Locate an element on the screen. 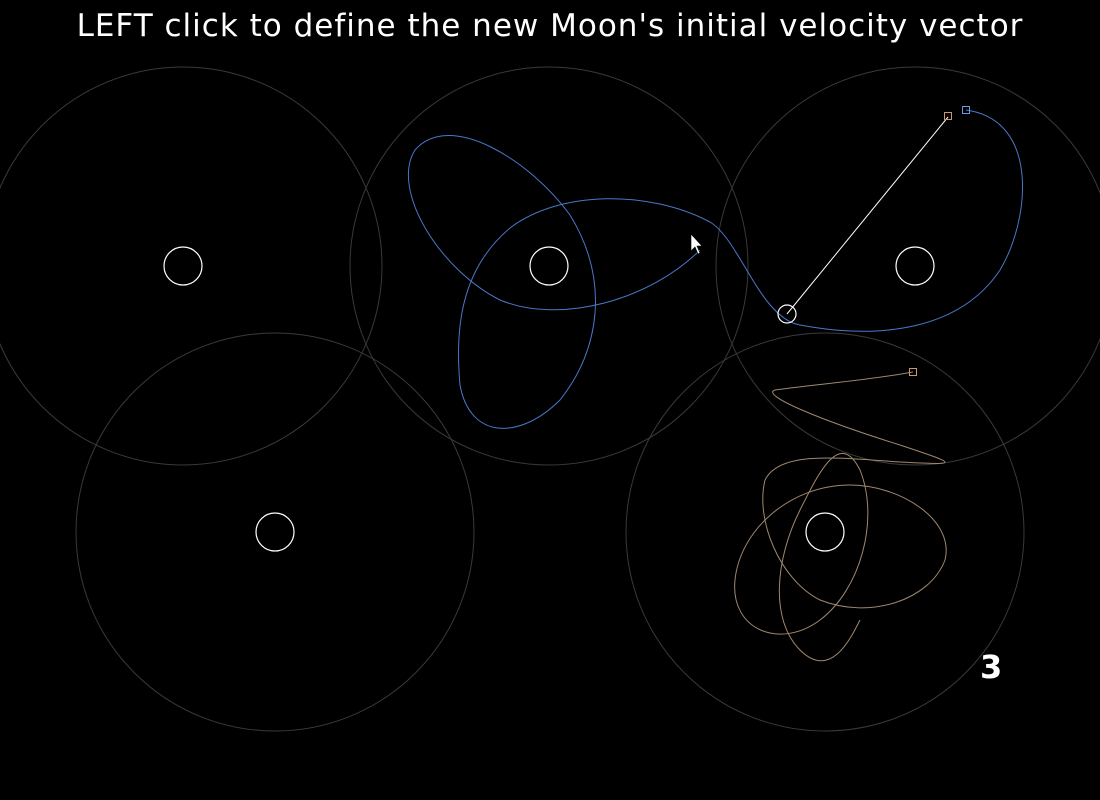  new-moon-start is located at coordinates (787, 314).